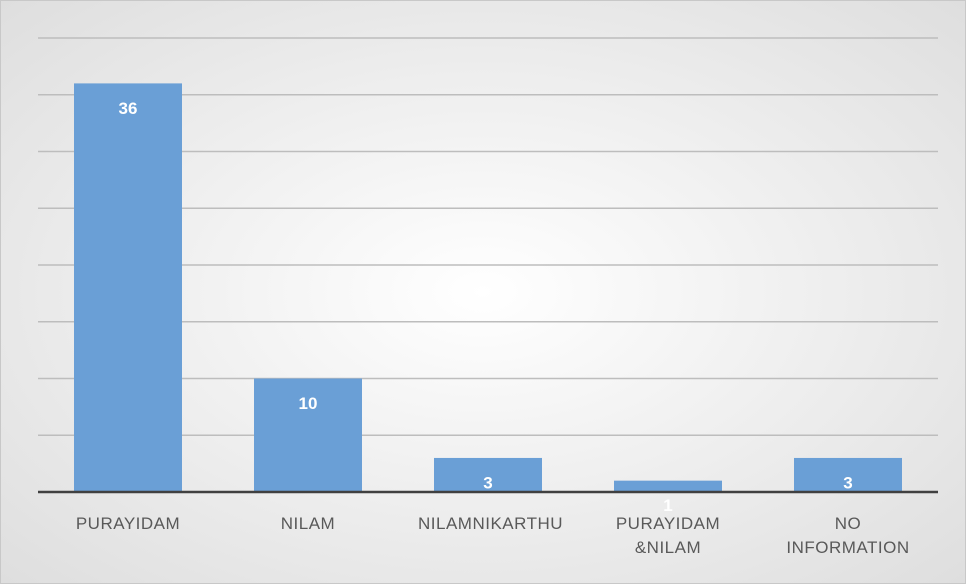 Image resolution: width=966 pixels, height=584 pixels. Describe the element at coordinates (668, 535) in the screenshot. I see `x-tick-label: PURAYIDAM &NILAM` at that location.